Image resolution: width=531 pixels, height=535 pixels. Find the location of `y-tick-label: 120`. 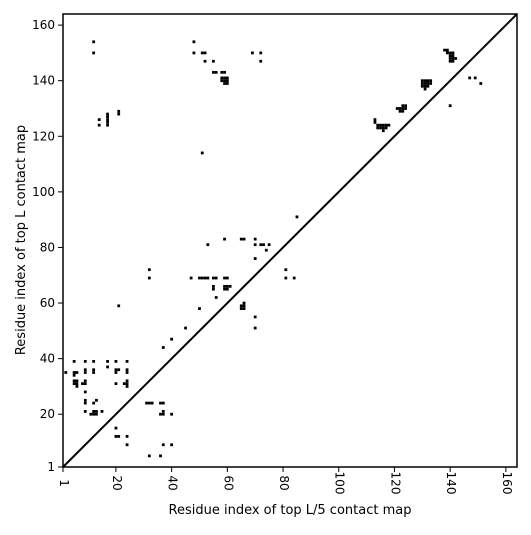

y-tick-label: 120 is located at coordinates (43, 136).